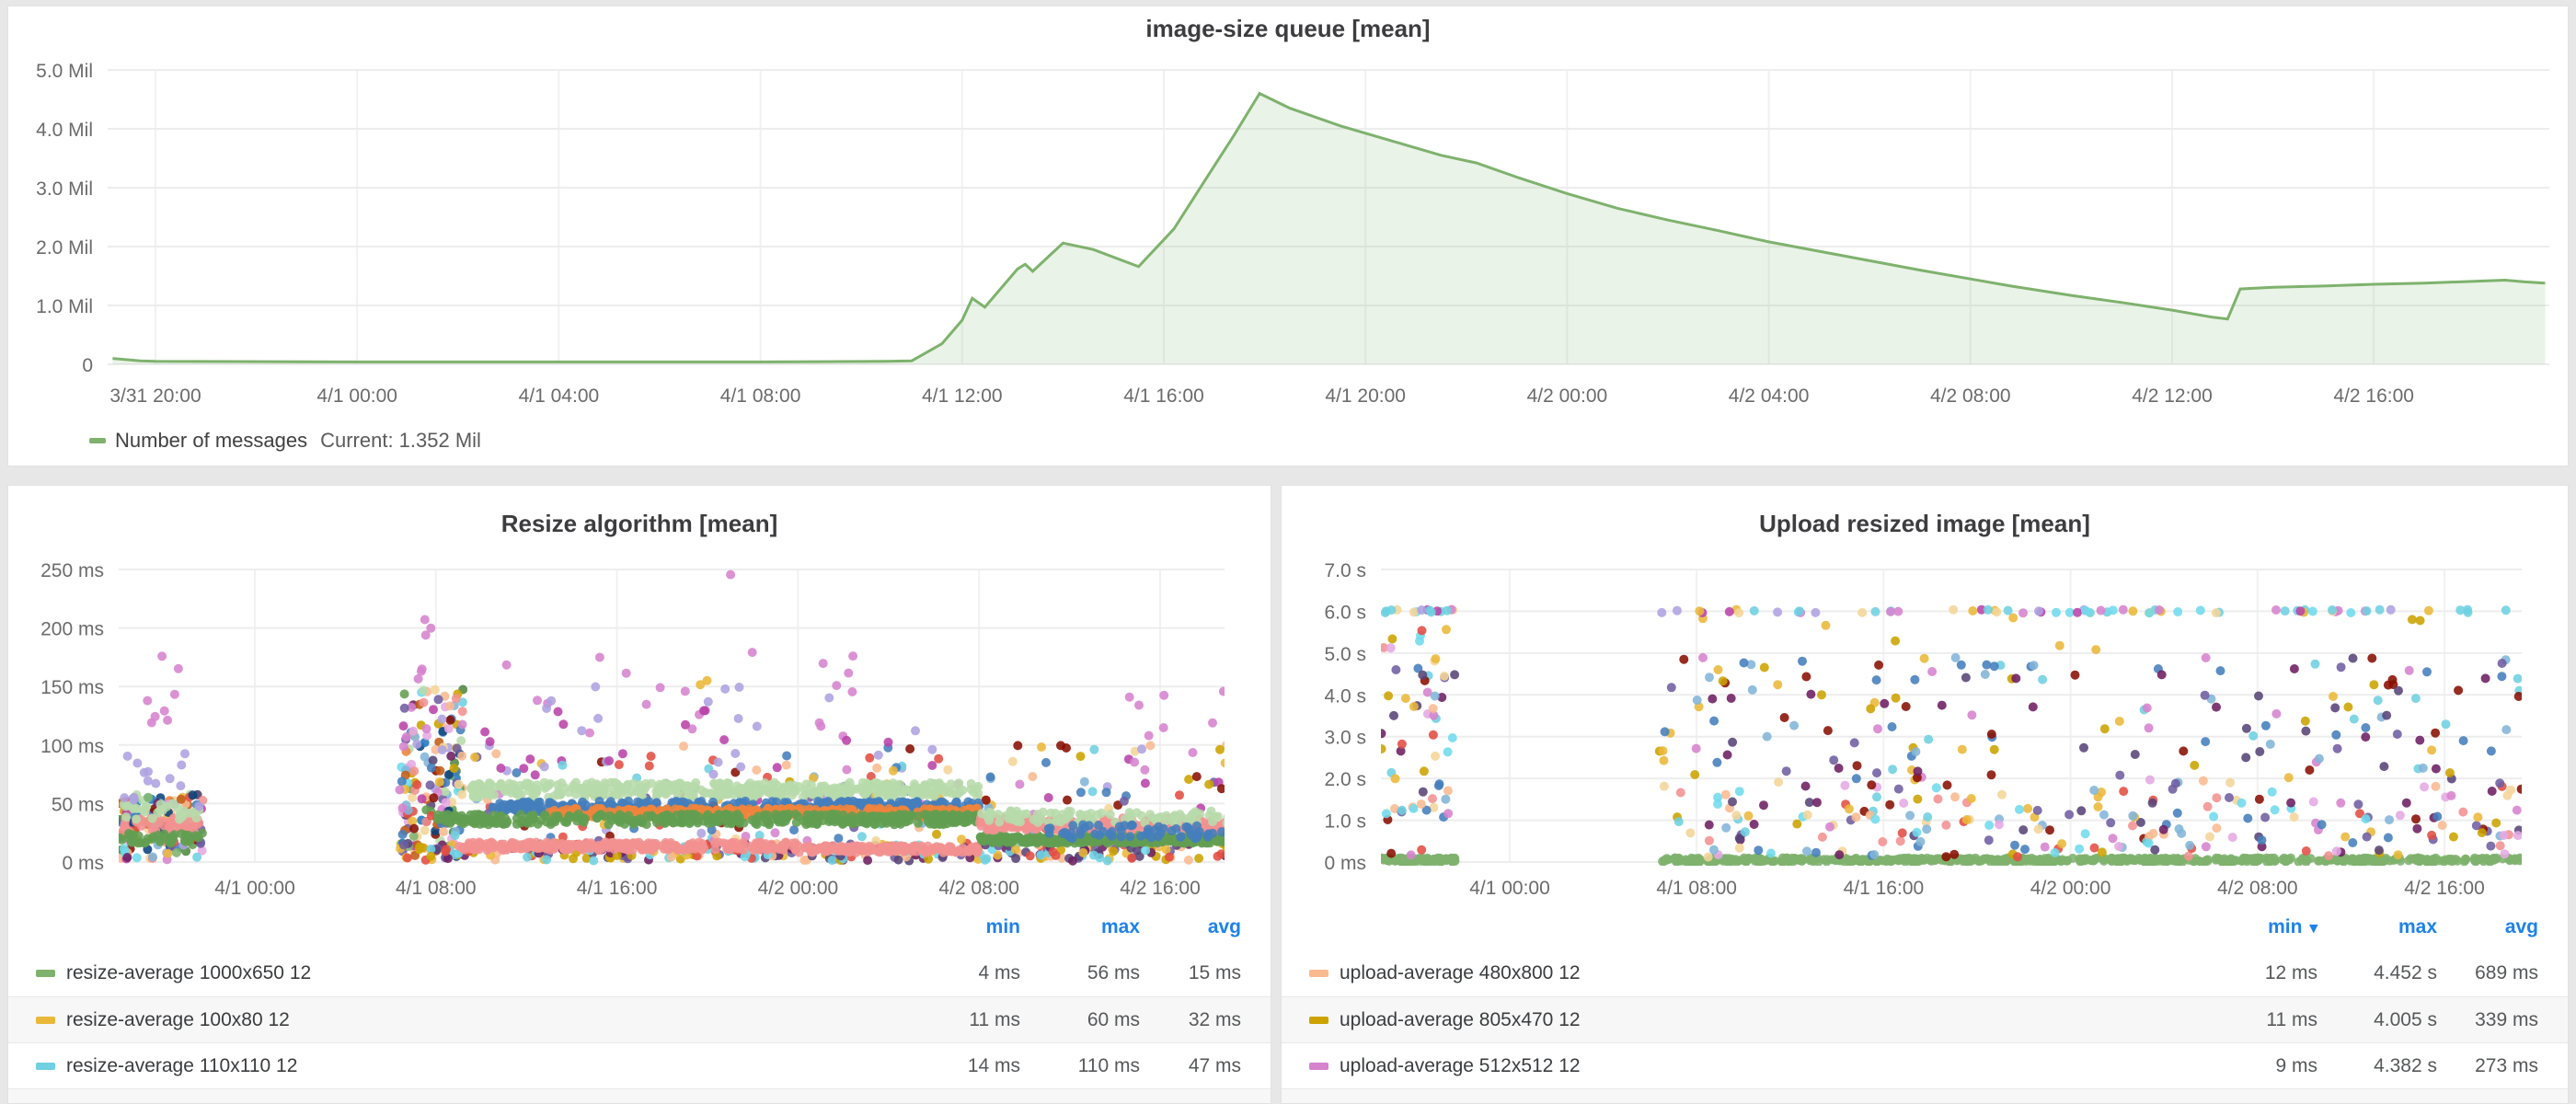 This screenshot has height=1104, width=2576. I want to click on legend-series-toggle: resize-average 1000x650 12, so click(173, 973).